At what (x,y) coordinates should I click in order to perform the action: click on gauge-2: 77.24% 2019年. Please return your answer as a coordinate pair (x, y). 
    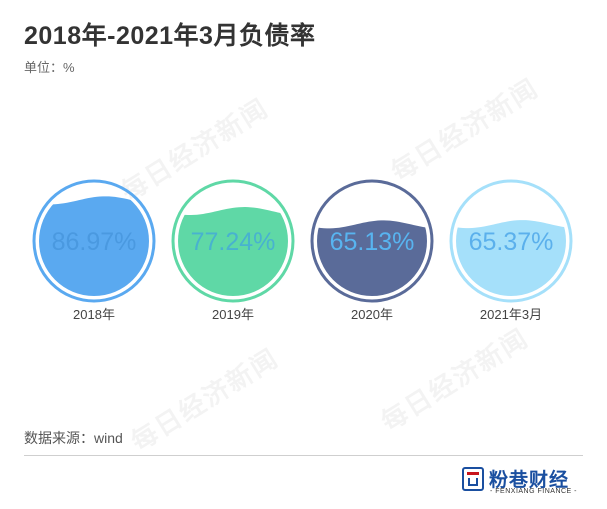
    Looking at the image, I should click on (233, 250).